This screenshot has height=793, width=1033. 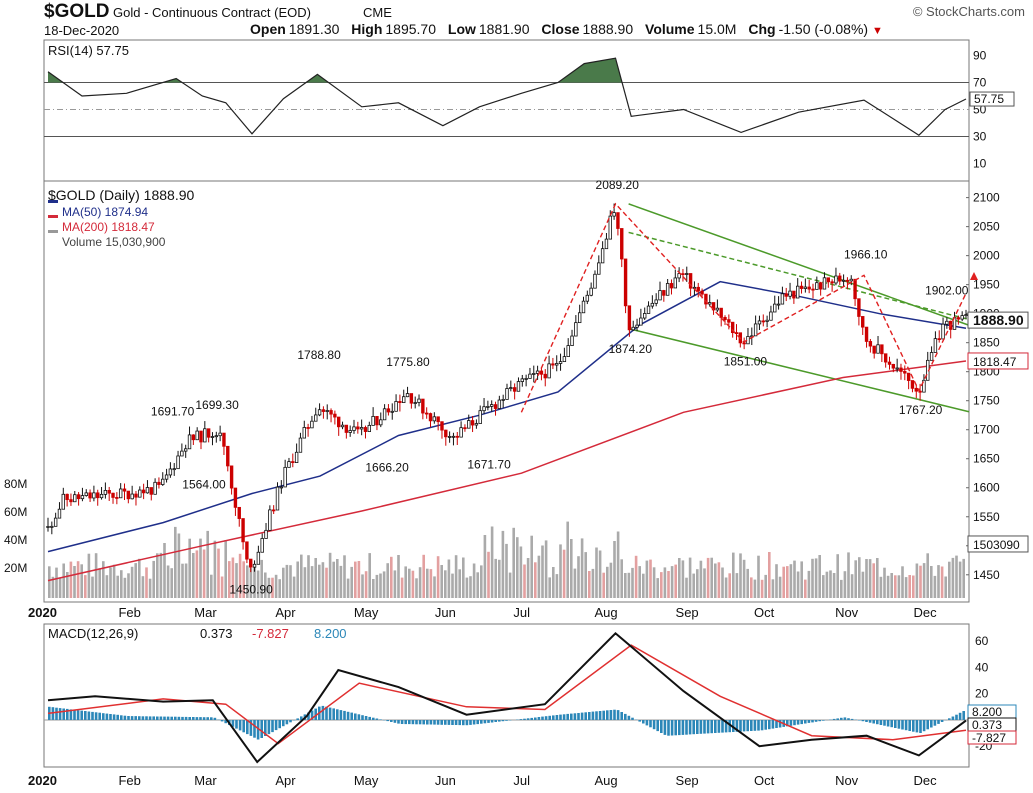 I want to click on rsi-legend: RSI(14) 57.75, so click(x=88, y=50).